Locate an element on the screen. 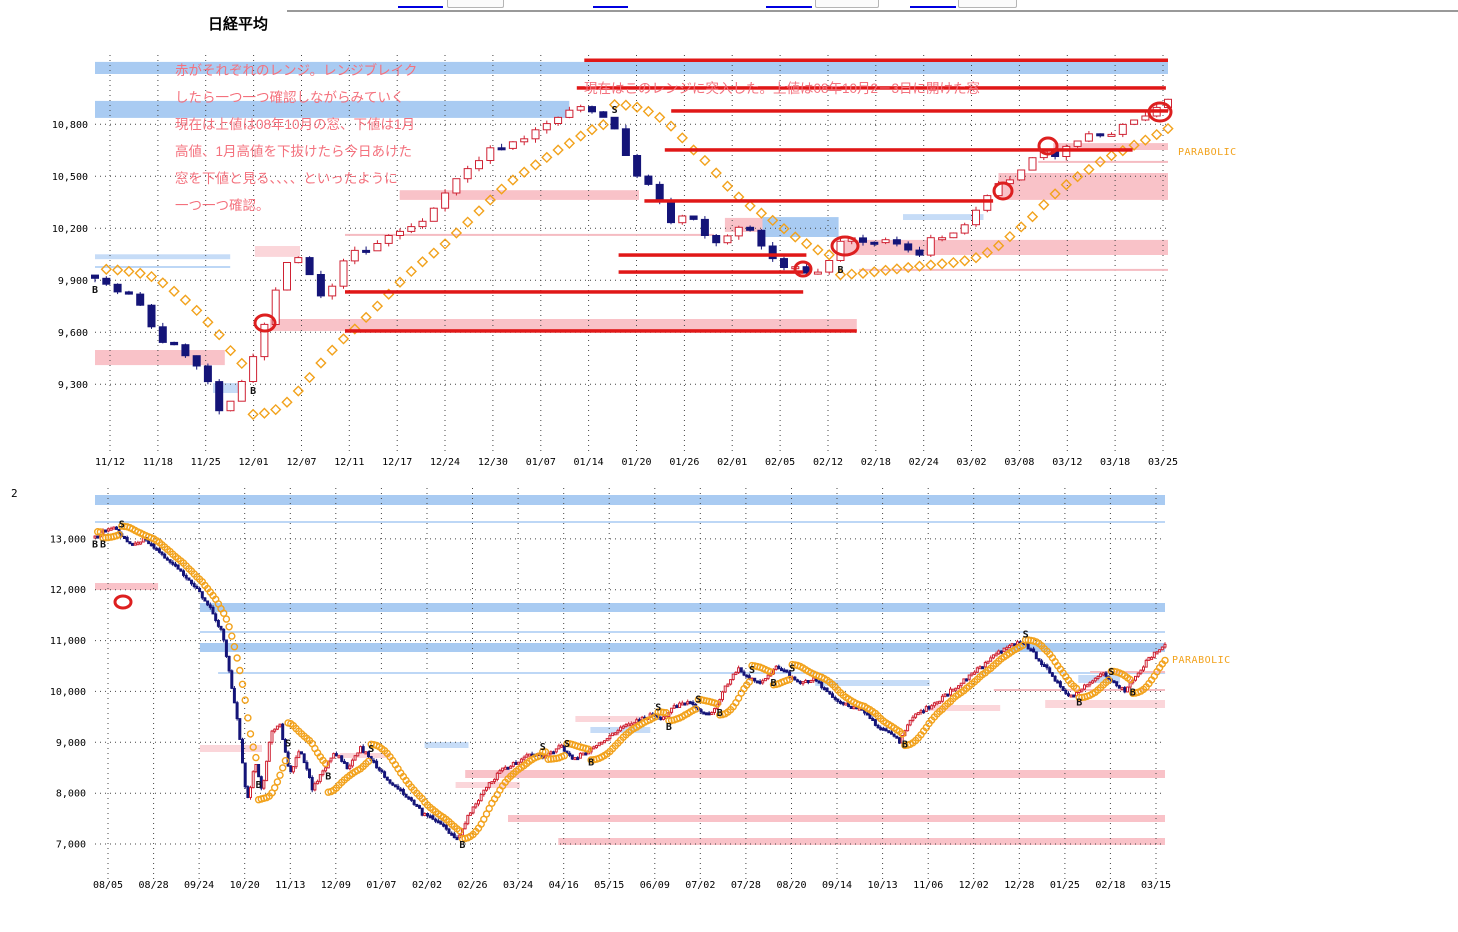 This screenshot has width=1458, height=932. divider is located at coordinates (872, 11).